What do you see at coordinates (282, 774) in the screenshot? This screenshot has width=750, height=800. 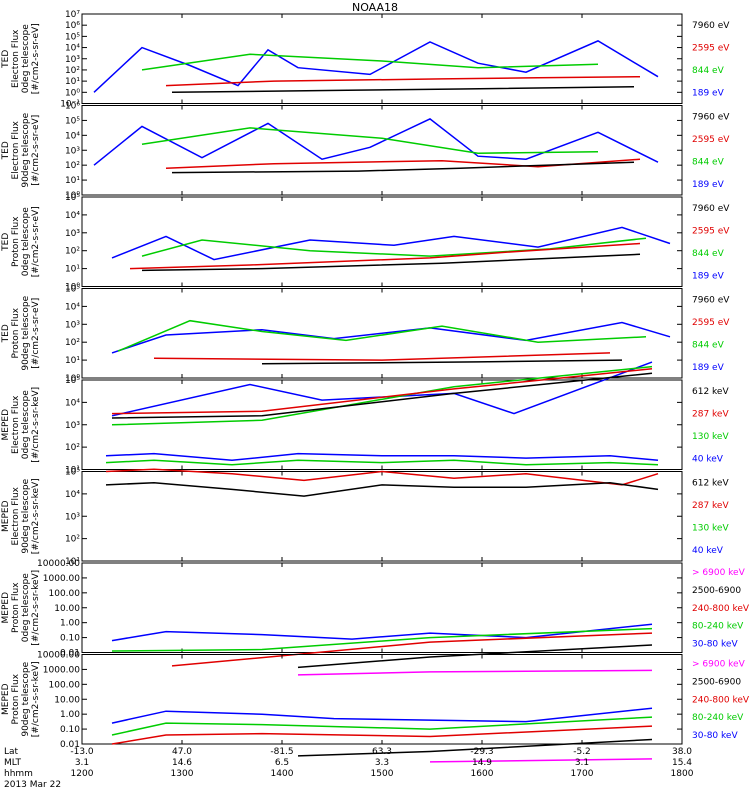 I see `x-tick-label: 1400` at bounding box center [282, 774].